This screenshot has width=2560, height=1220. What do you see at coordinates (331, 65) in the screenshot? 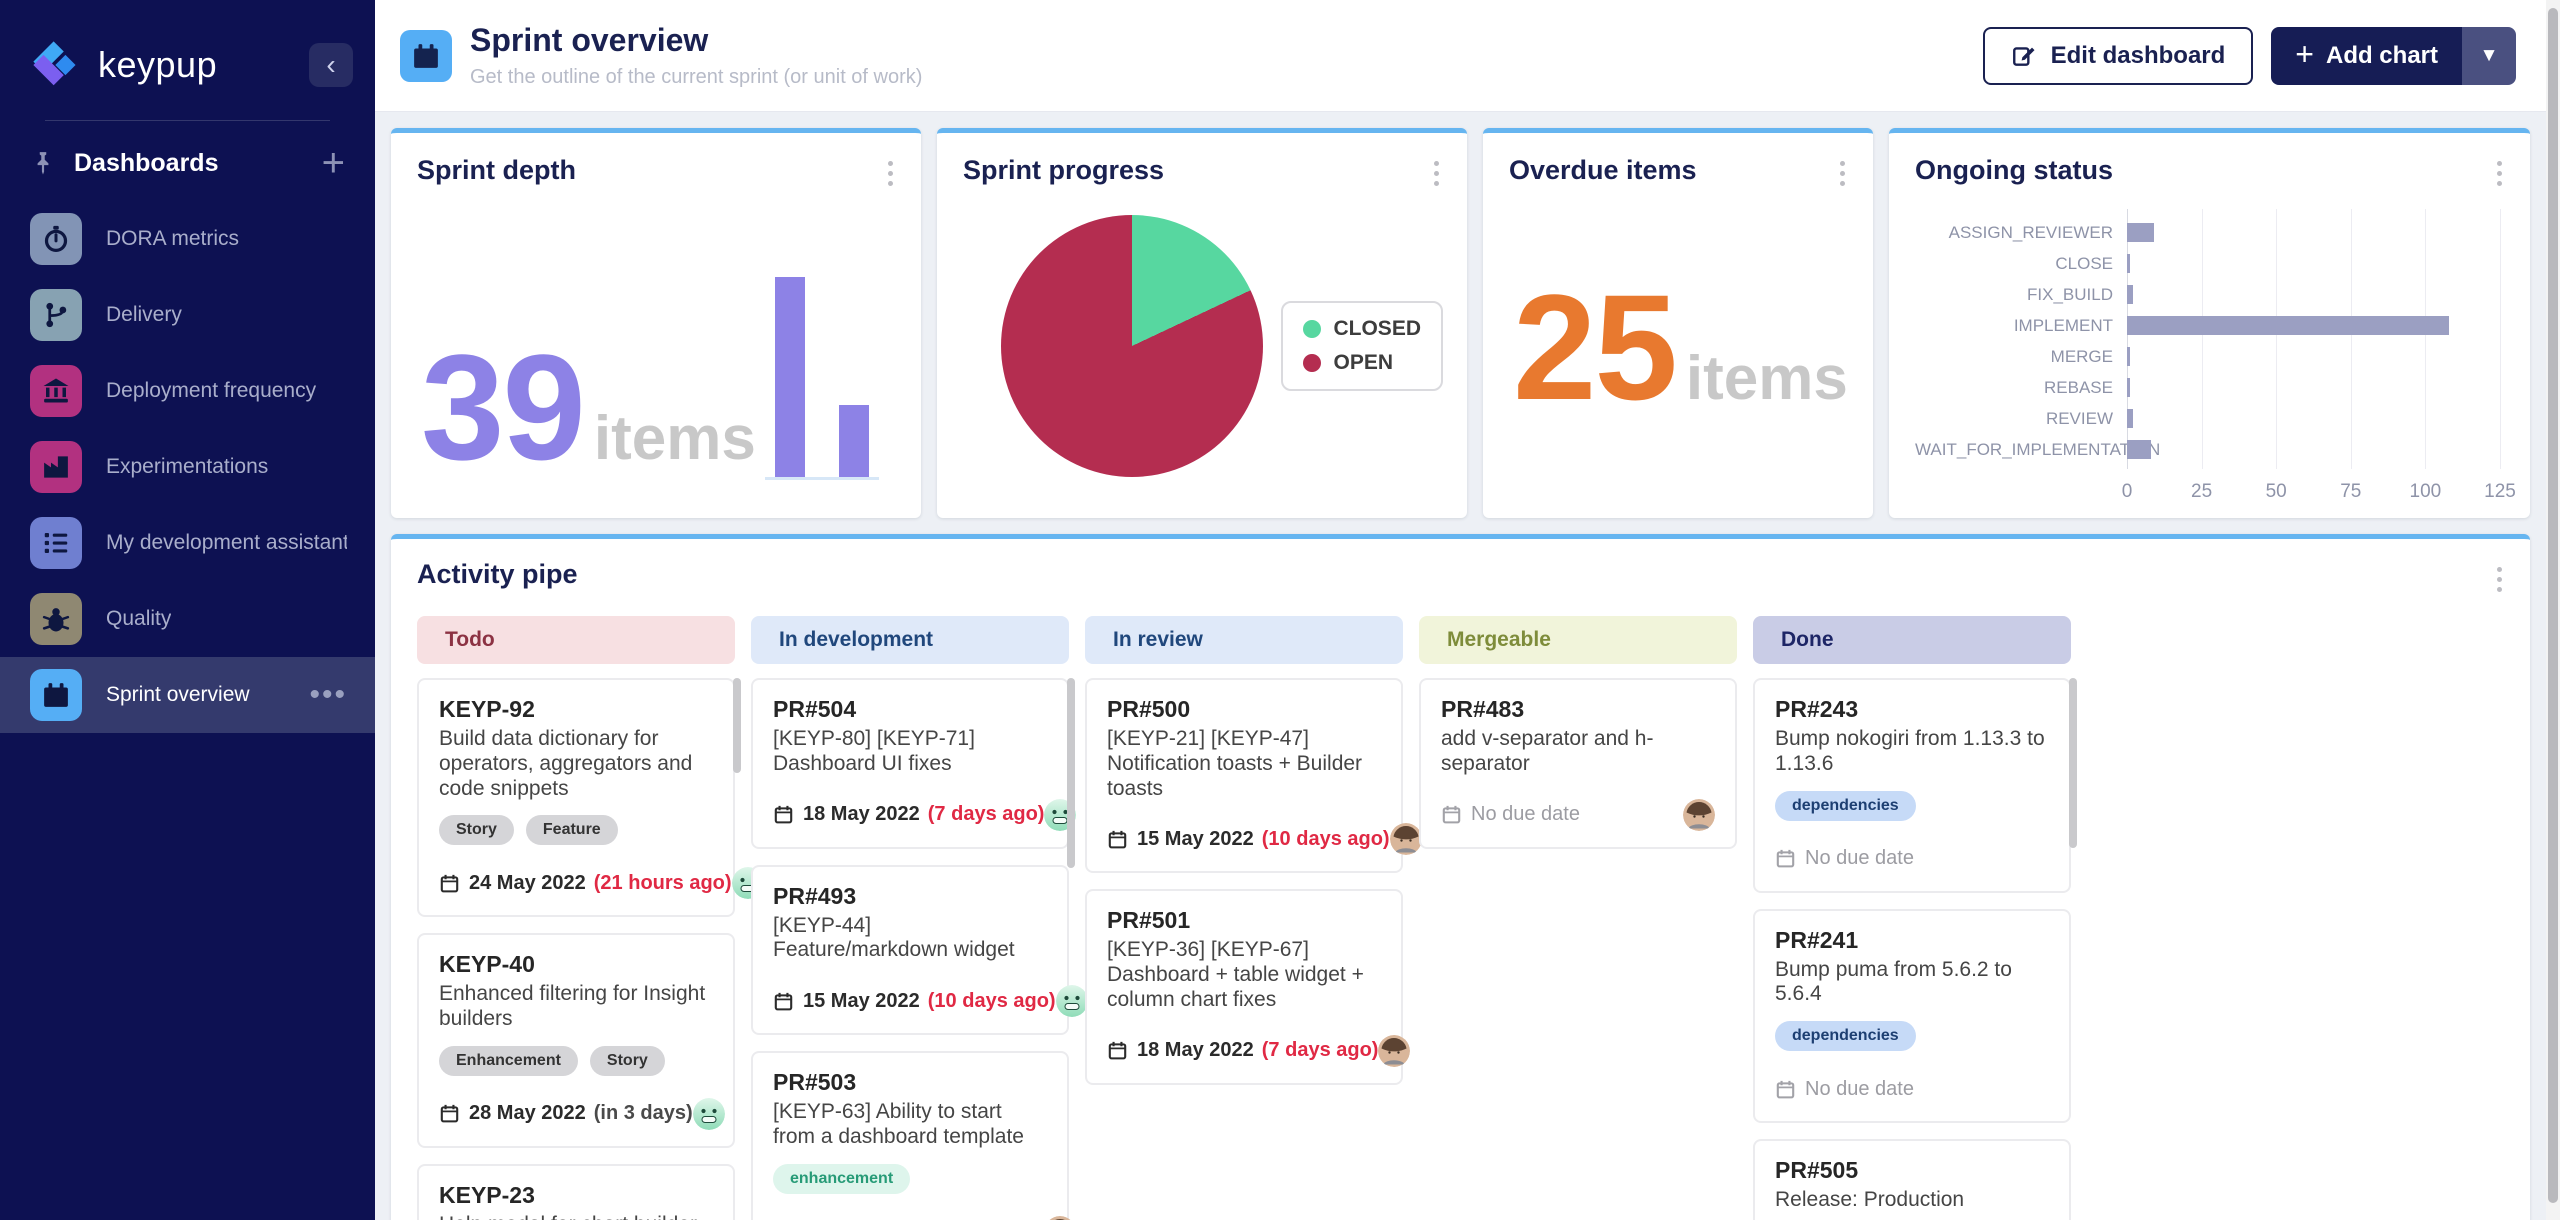
I see `sidebar-collapse-button: ‹` at bounding box center [331, 65].